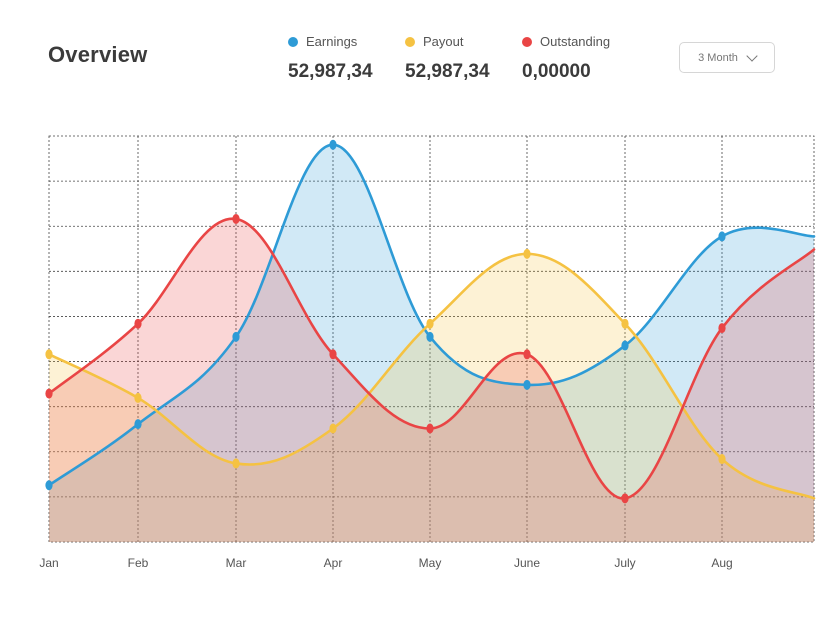 This screenshot has height=628, width=830. I want to click on outstanding-dot-icon, so click(527, 41).